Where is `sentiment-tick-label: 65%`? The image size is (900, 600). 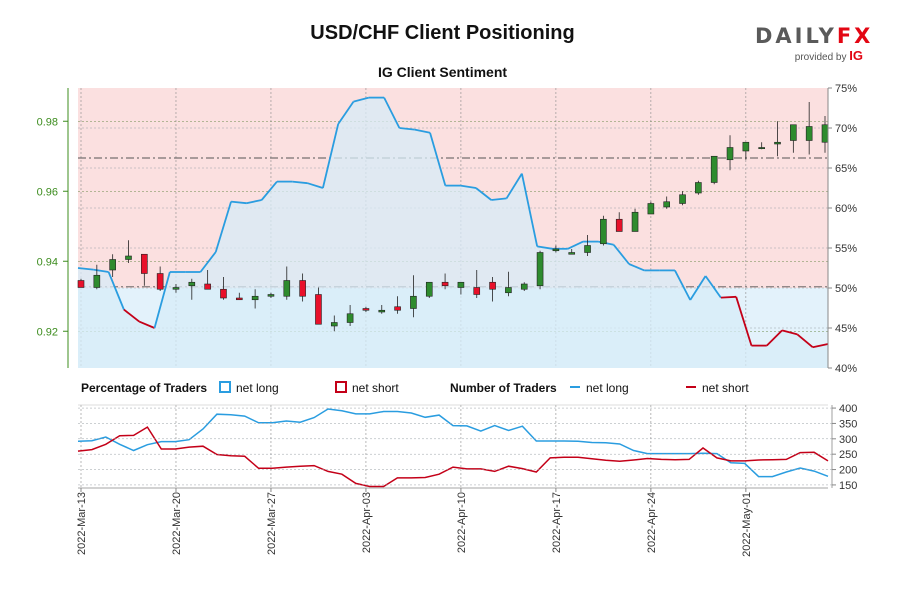
sentiment-tick-label: 65% is located at coordinates (846, 169).